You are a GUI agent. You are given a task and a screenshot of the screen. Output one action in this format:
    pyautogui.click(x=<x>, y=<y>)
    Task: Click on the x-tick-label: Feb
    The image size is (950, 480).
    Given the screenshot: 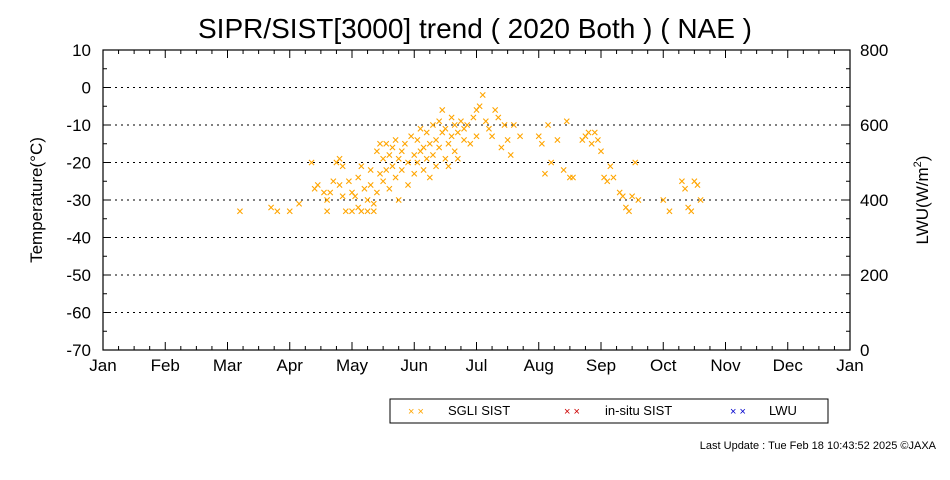 What is the action you would take?
    pyautogui.click(x=165, y=365)
    